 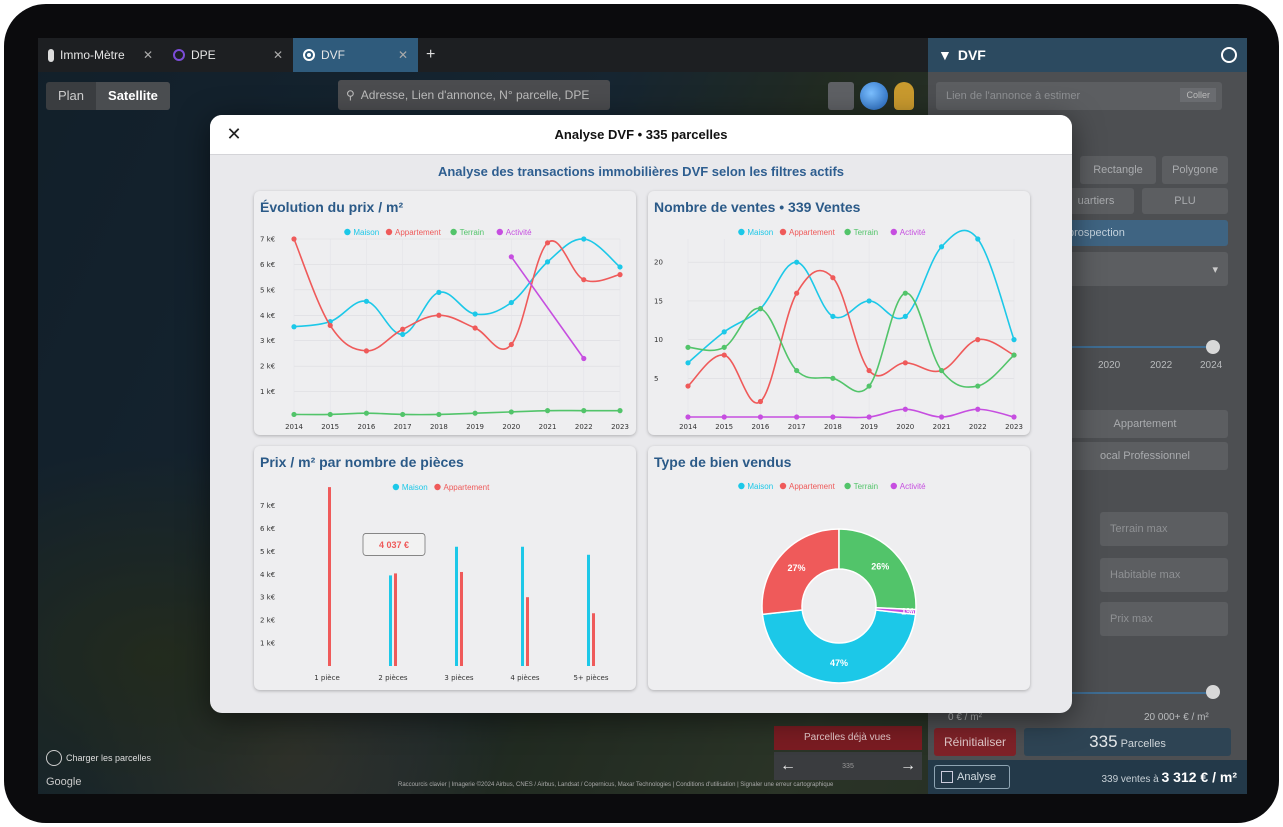 I want to click on parcel-label: Parcelles, so click(x=1143, y=744).